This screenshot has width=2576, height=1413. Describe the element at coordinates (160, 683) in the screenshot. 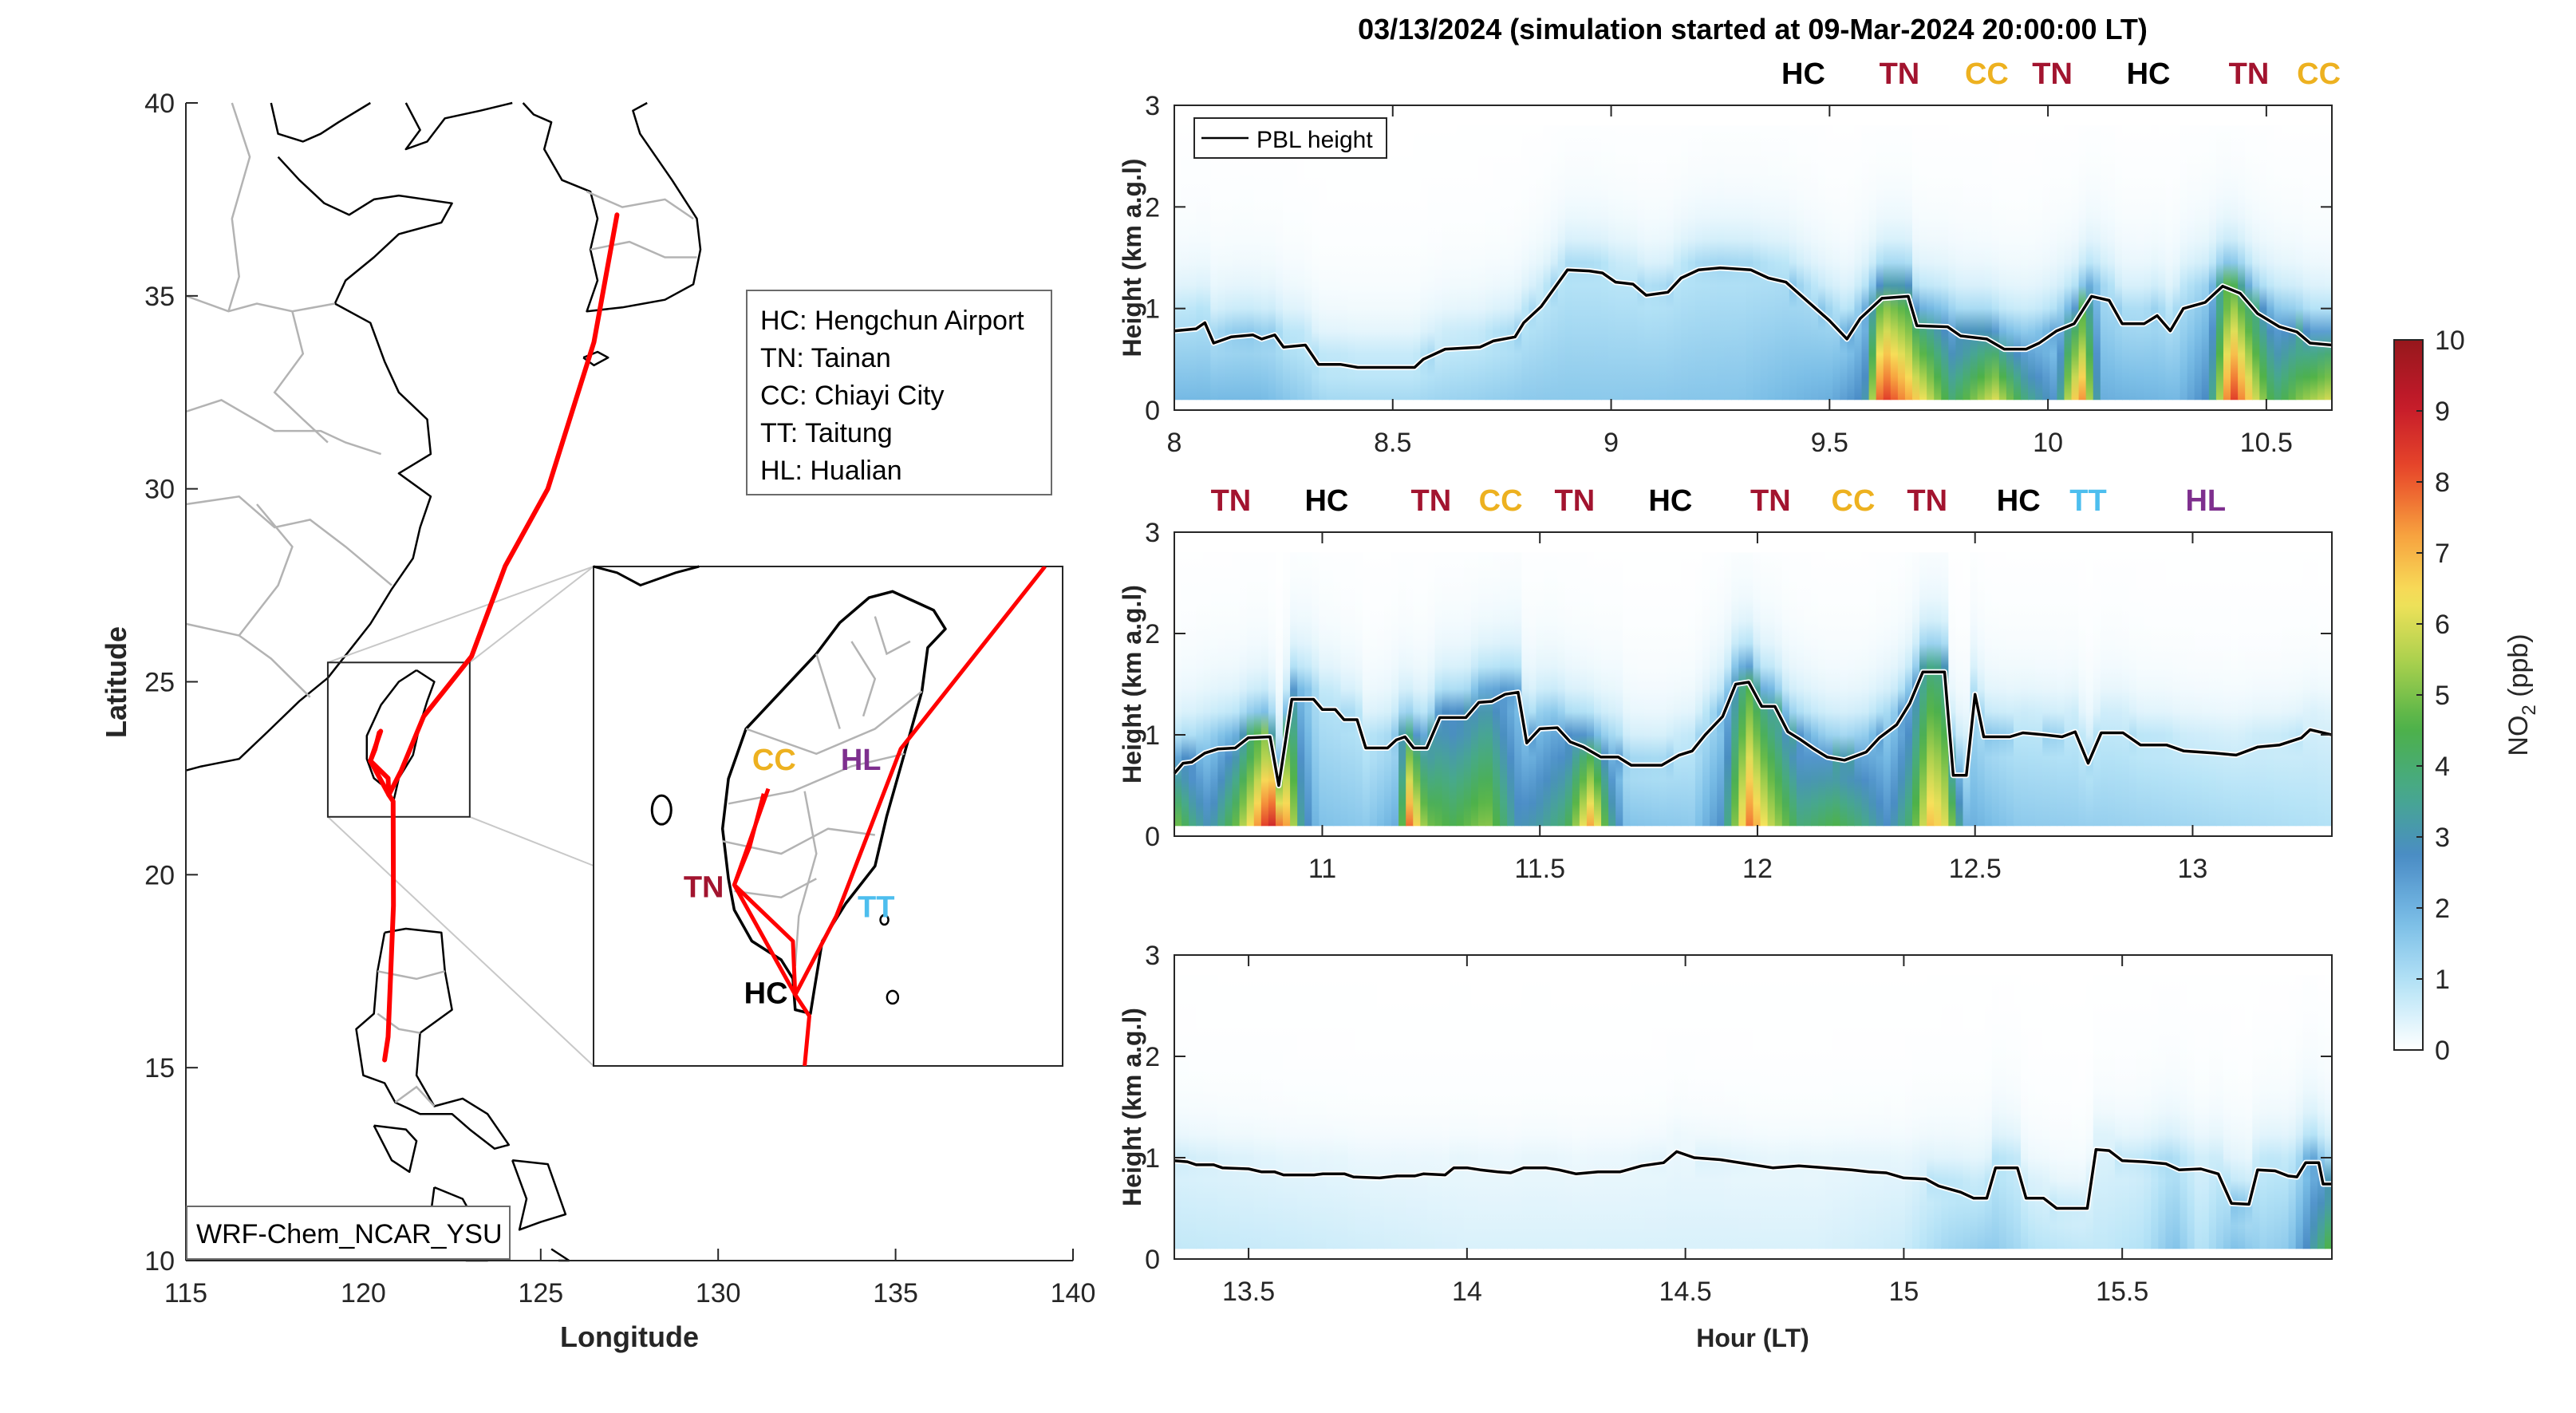

I see `map-y-tick-label: 25` at that location.